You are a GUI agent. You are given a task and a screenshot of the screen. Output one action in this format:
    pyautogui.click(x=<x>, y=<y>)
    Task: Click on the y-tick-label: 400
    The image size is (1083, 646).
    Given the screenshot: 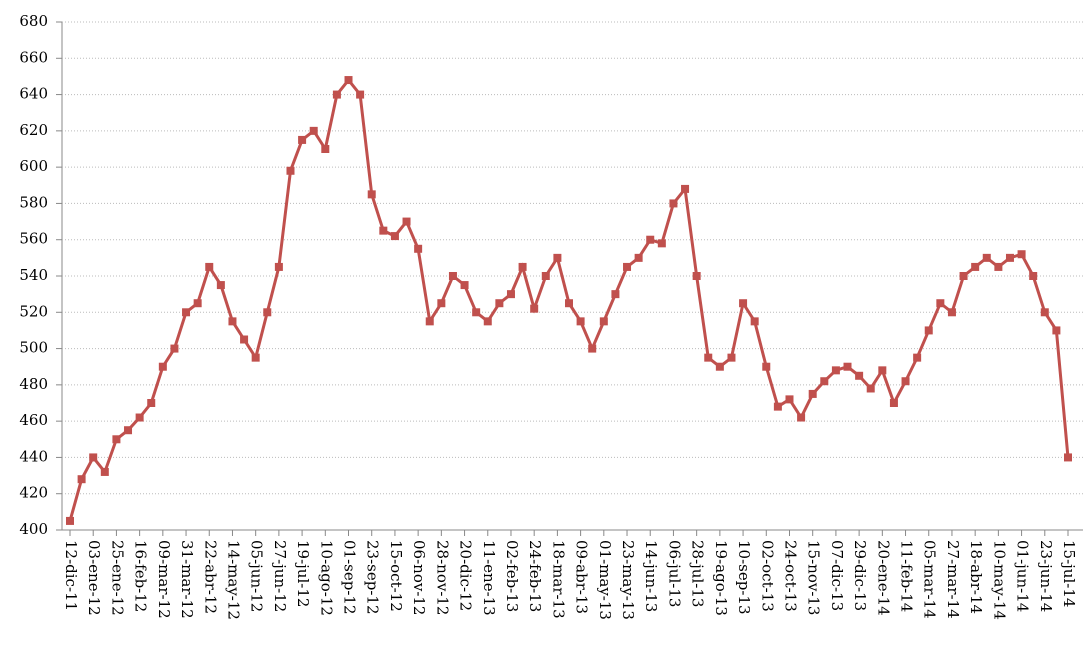 What is the action you would take?
    pyautogui.click(x=33, y=529)
    